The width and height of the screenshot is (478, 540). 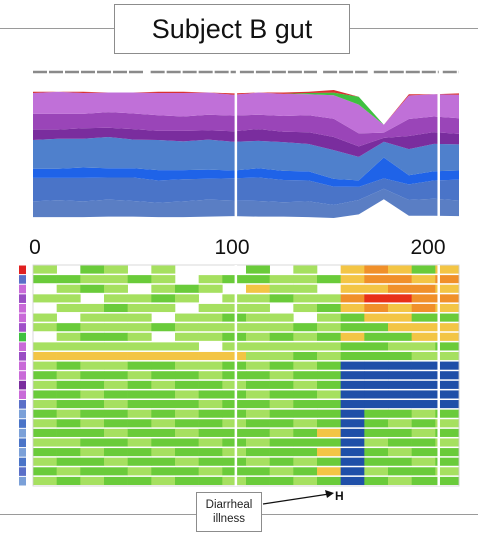 What do you see at coordinates (229, 505) in the screenshot?
I see `callout-line-1: Diarrheal` at bounding box center [229, 505].